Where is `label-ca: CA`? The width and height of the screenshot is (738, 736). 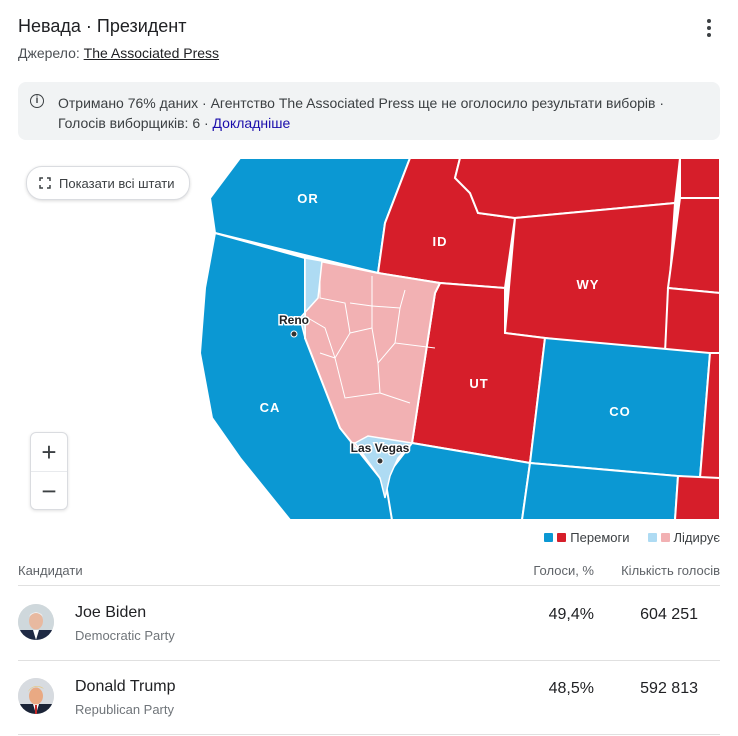
label-ca: CA is located at coordinates (270, 407).